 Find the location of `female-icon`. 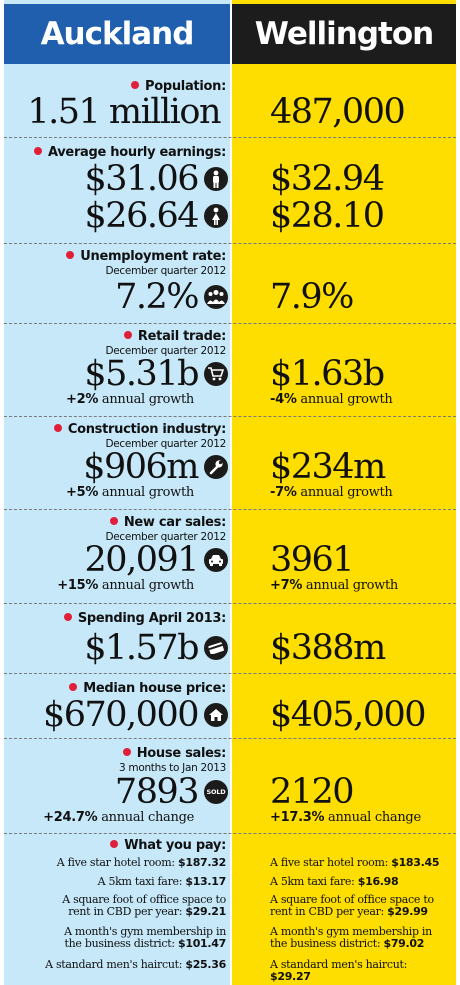

female-icon is located at coordinates (216, 216).